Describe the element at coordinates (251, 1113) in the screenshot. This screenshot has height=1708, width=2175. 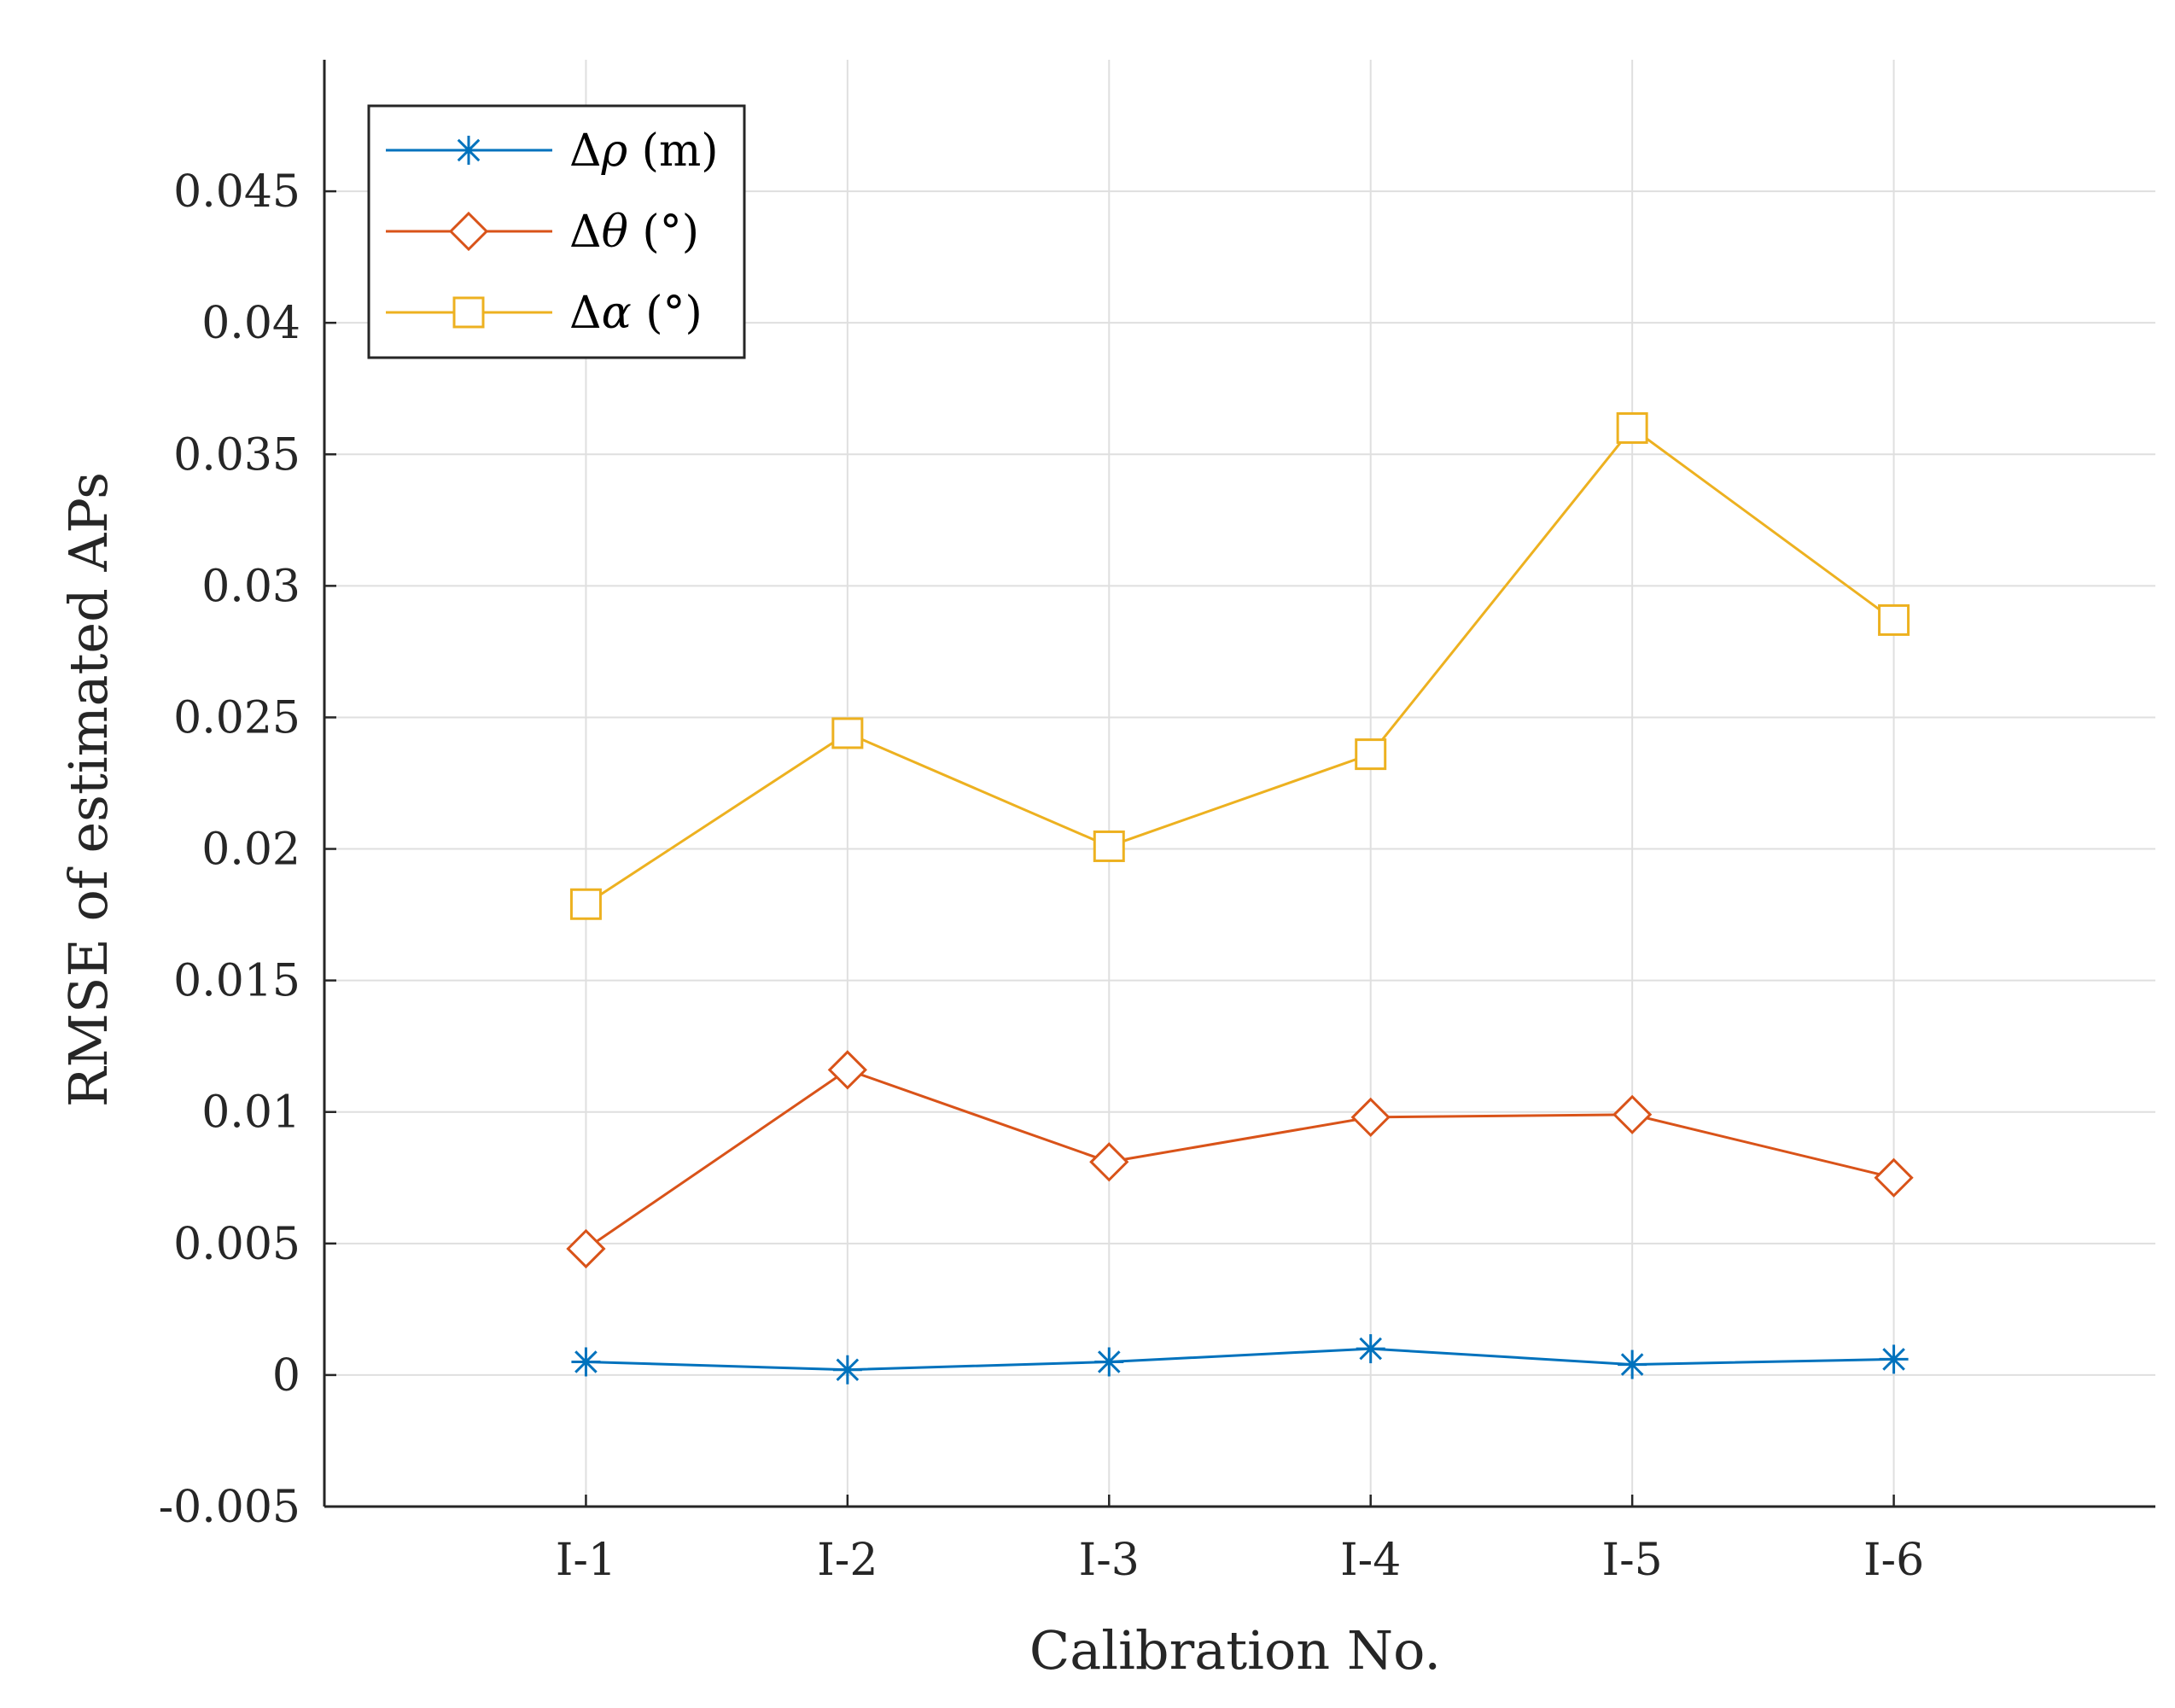
I see `y-tick-label: 0.01` at that location.